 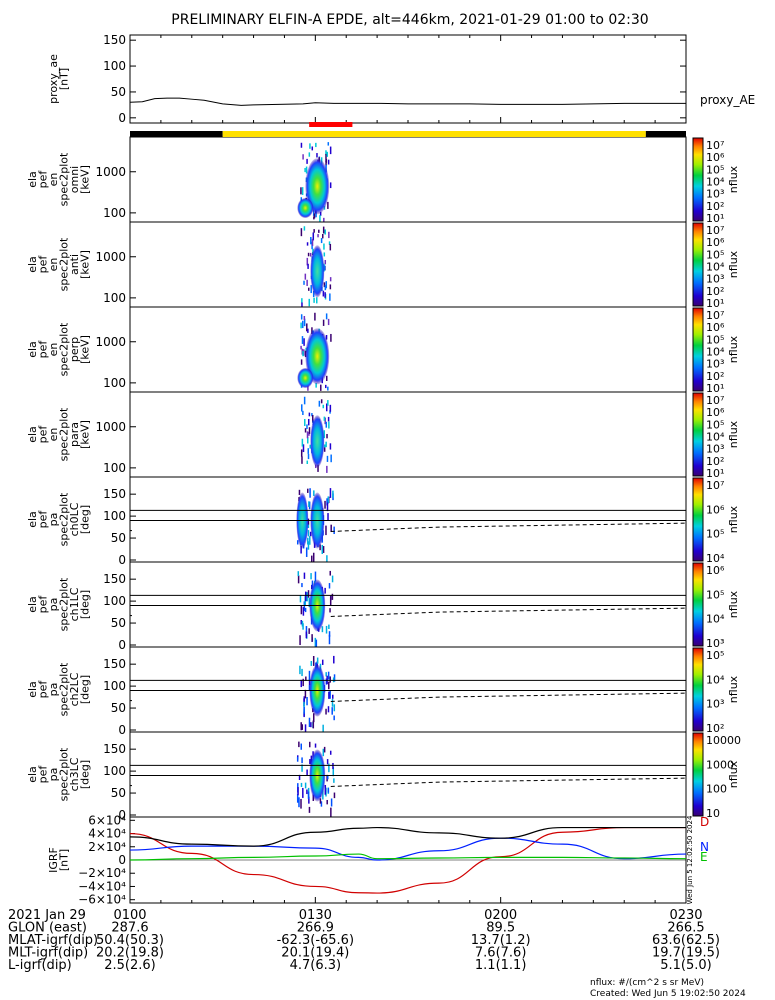 What do you see at coordinates (63, 774) in the screenshot?
I see `ylabel-line: spec2plot` at bounding box center [63, 774].